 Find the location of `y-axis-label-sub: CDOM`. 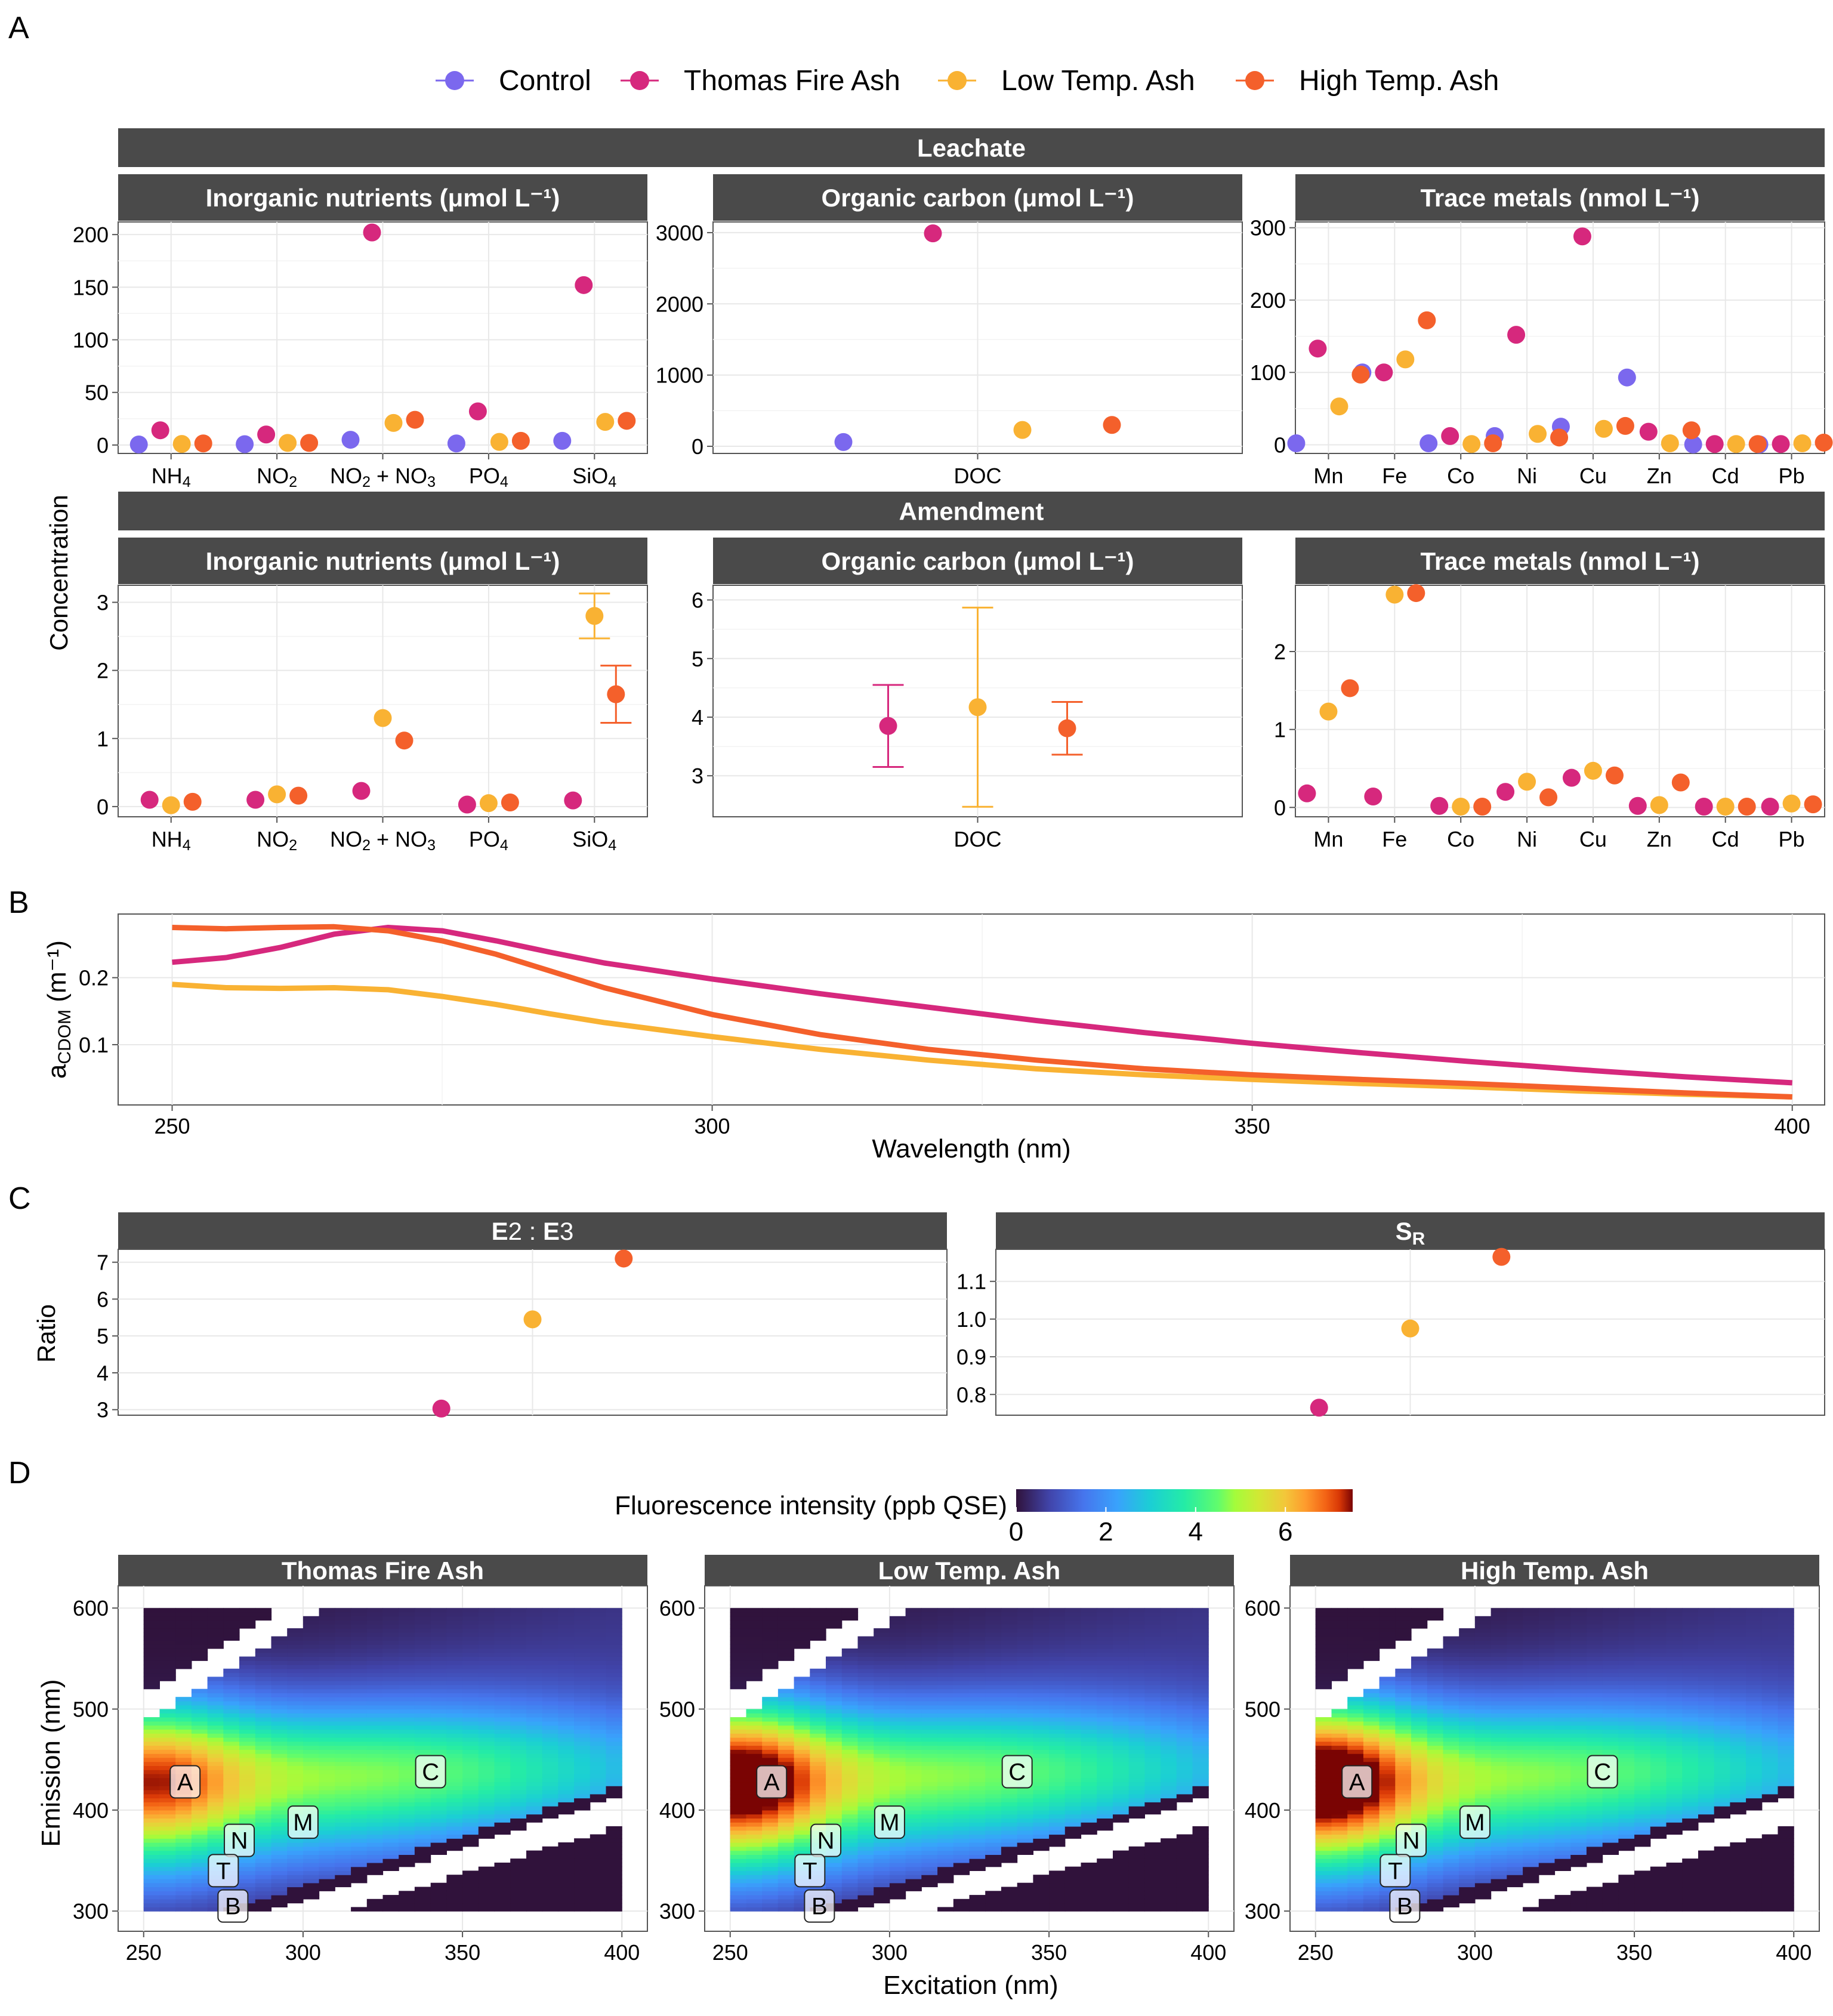

y-axis-label-sub: CDOM is located at coordinates (65, 1036).